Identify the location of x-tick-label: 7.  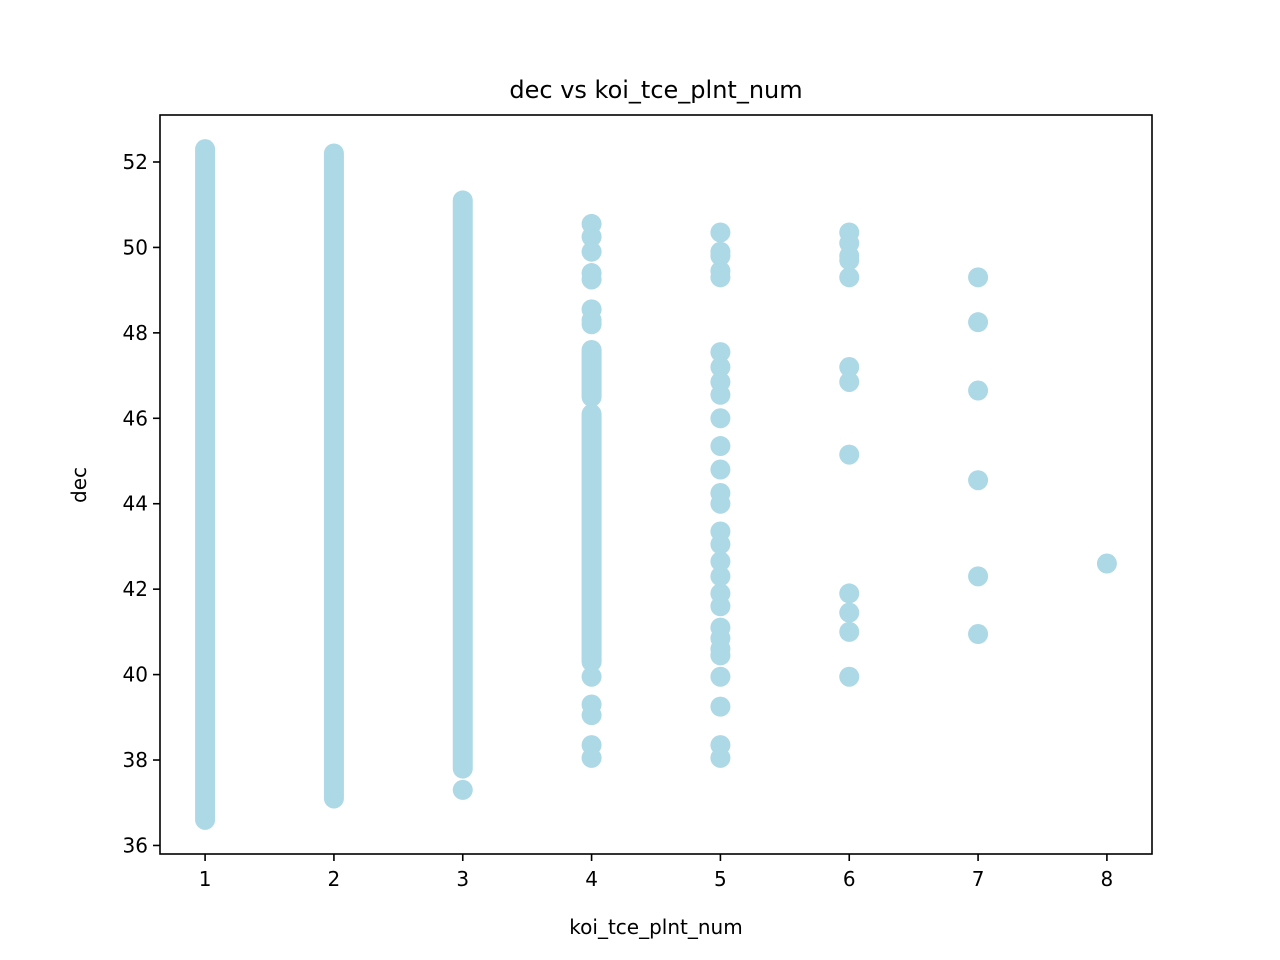
(978, 879).